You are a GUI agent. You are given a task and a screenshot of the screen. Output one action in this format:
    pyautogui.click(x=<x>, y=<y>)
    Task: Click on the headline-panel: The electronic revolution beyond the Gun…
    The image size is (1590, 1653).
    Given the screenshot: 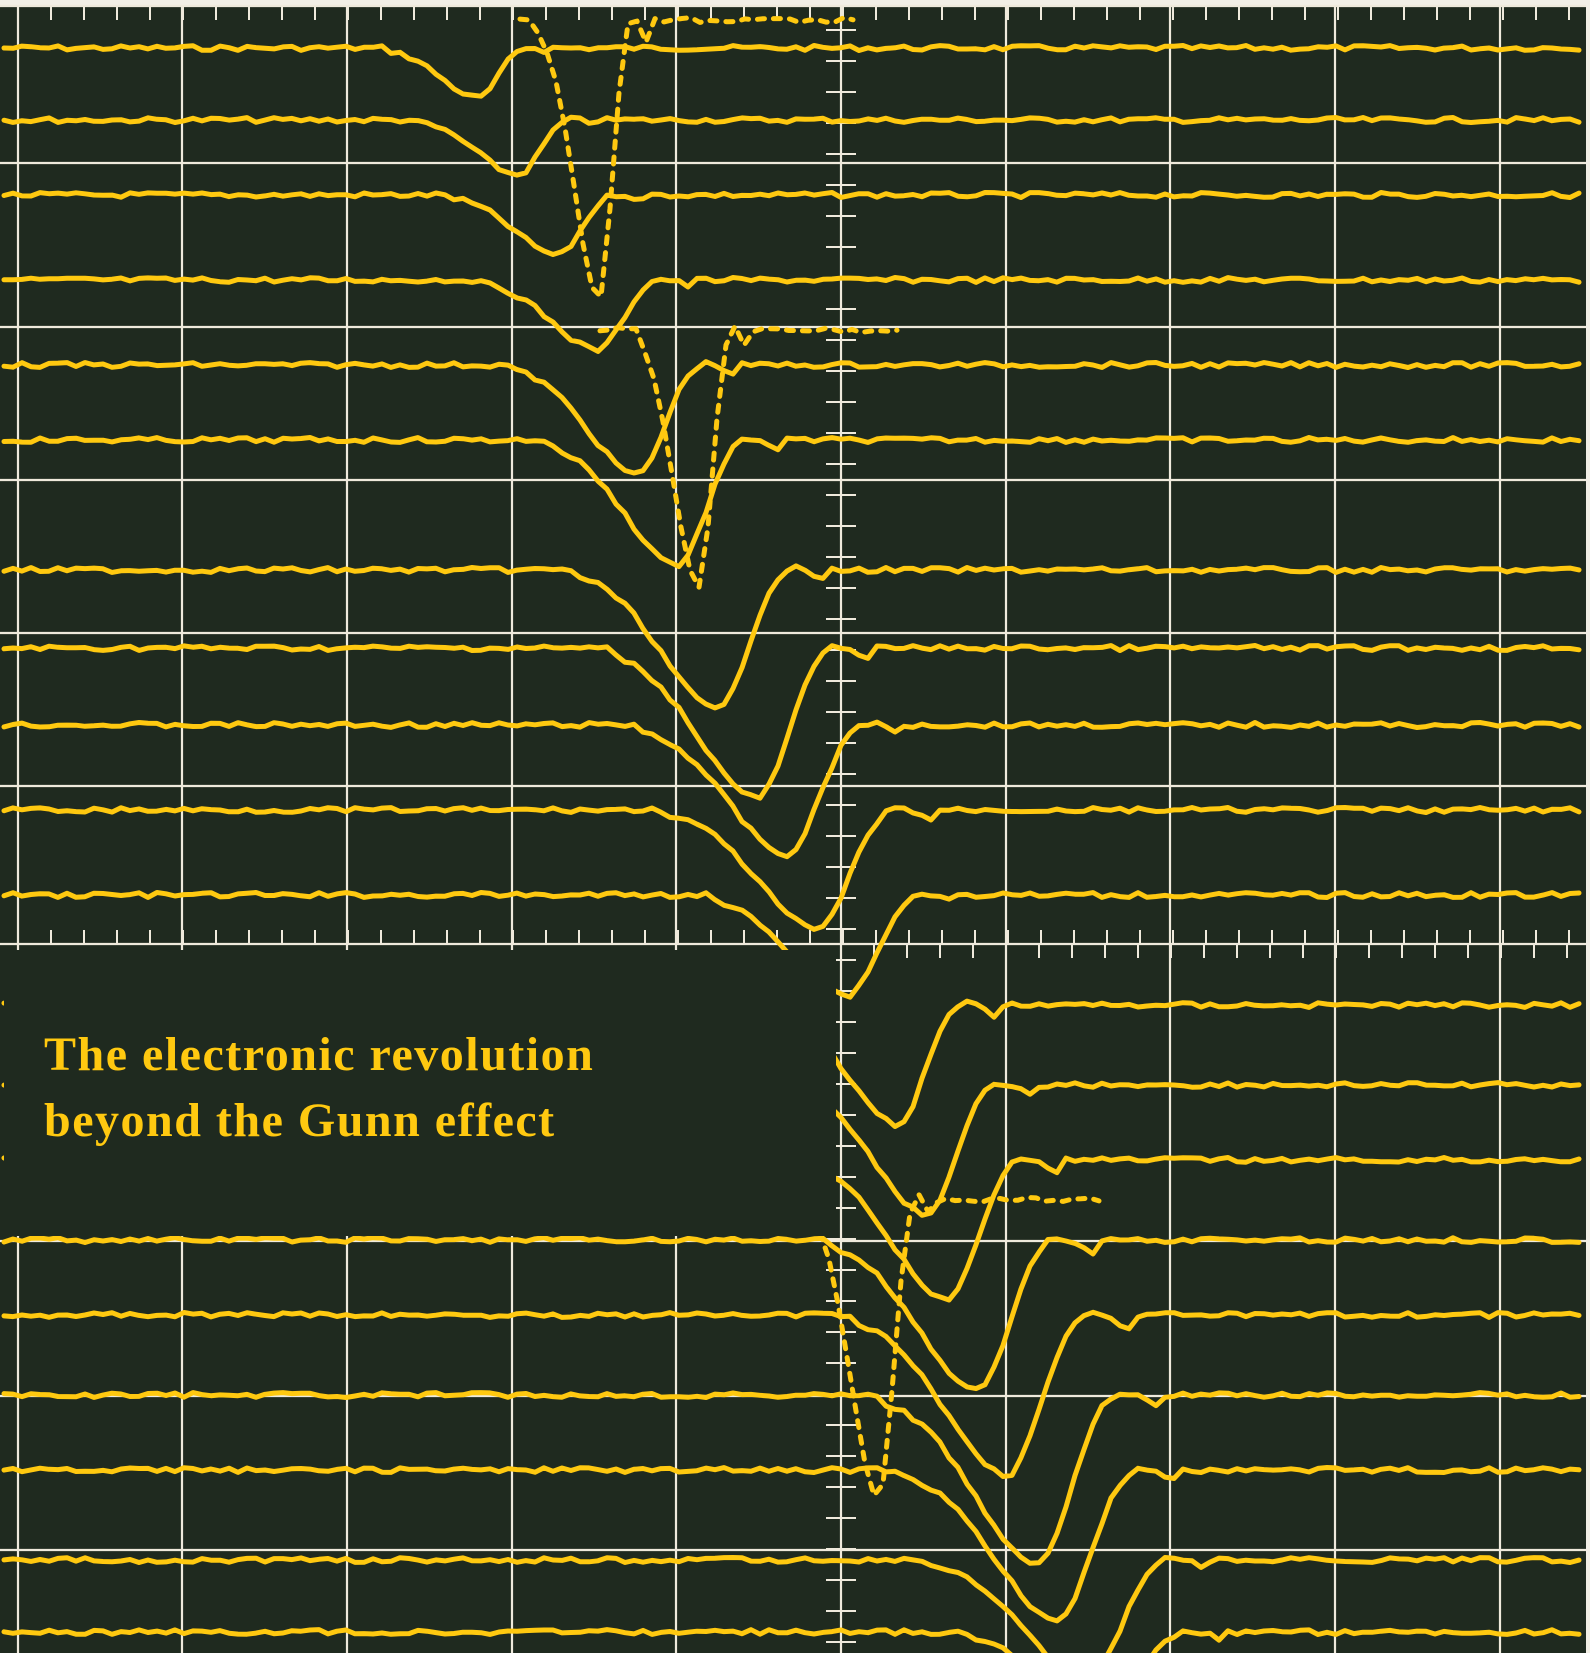 What is the action you would take?
    pyautogui.click(x=420, y=1093)
    